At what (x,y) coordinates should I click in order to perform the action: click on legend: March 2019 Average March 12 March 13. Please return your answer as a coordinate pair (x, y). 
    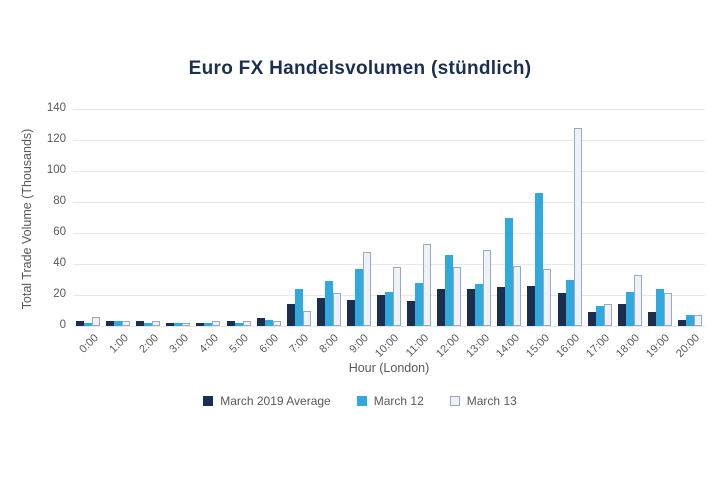
    Looking at the image, I should click on (360, 401).